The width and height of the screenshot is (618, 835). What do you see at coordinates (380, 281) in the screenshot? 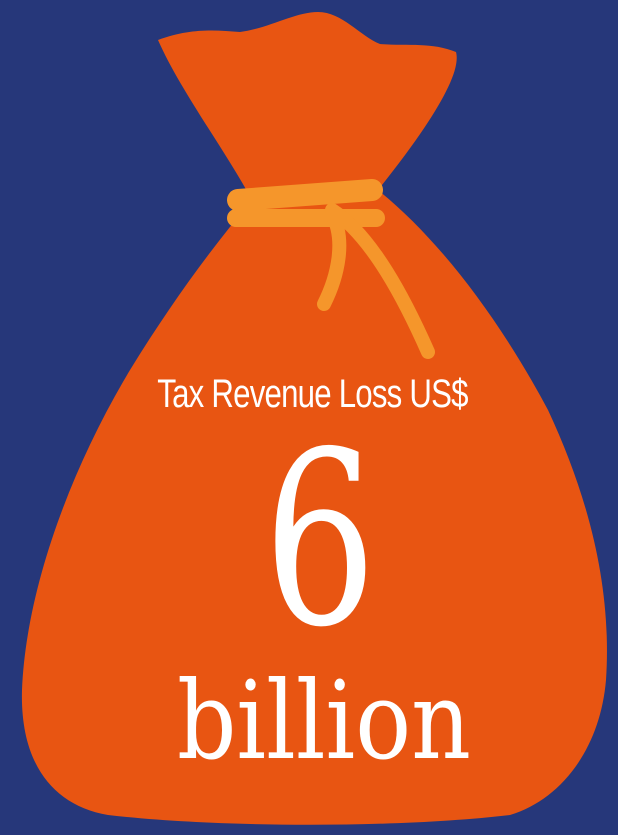
I see `bag-tie-string-right` at bounding box center [380, 281].